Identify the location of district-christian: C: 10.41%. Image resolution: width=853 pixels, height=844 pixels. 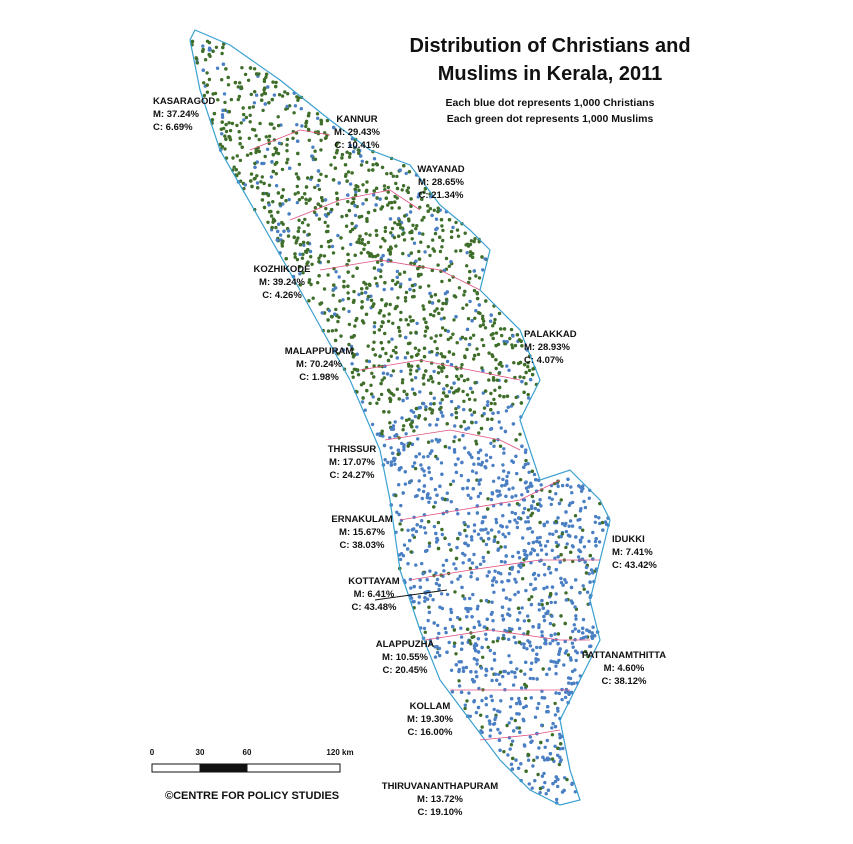
(357, 145).